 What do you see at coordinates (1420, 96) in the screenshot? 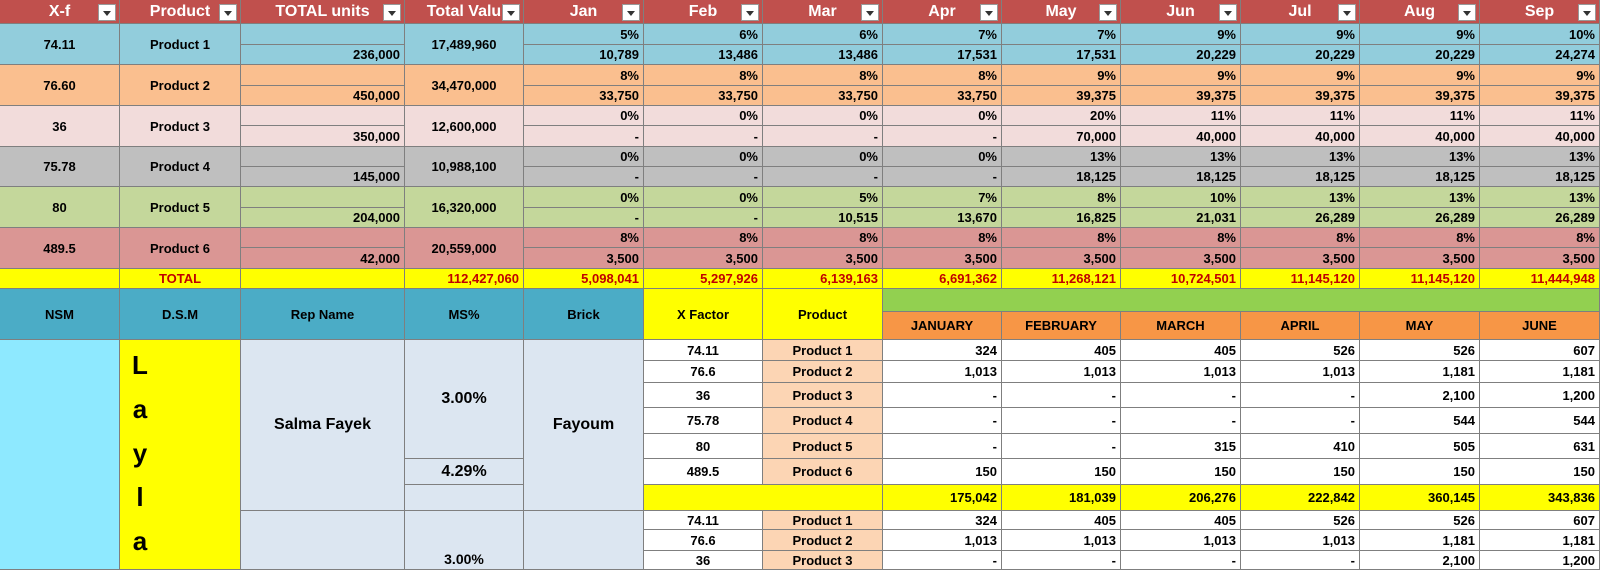
I see `month-quantity: 39,375` at bounding box center [1420, 96].